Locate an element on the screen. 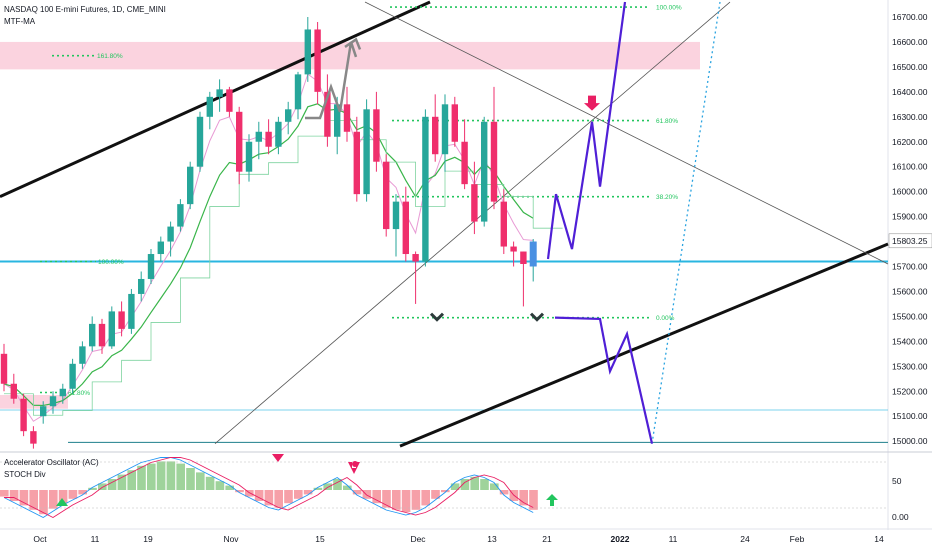 This screenshot has height=550, width=932. double-bottom-chevron is located at coordinates (537, 317).